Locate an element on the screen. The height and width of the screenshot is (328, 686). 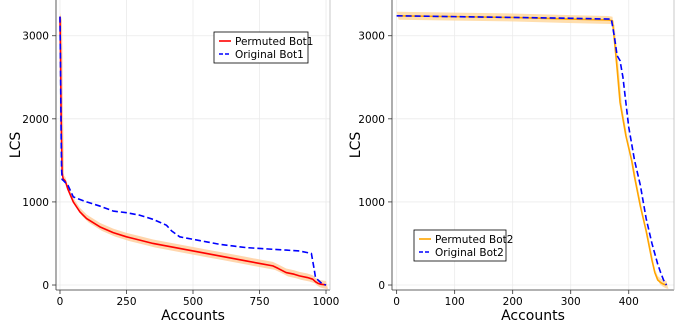
legend-label: Original Bot2 is located at coordinates (469, 253).